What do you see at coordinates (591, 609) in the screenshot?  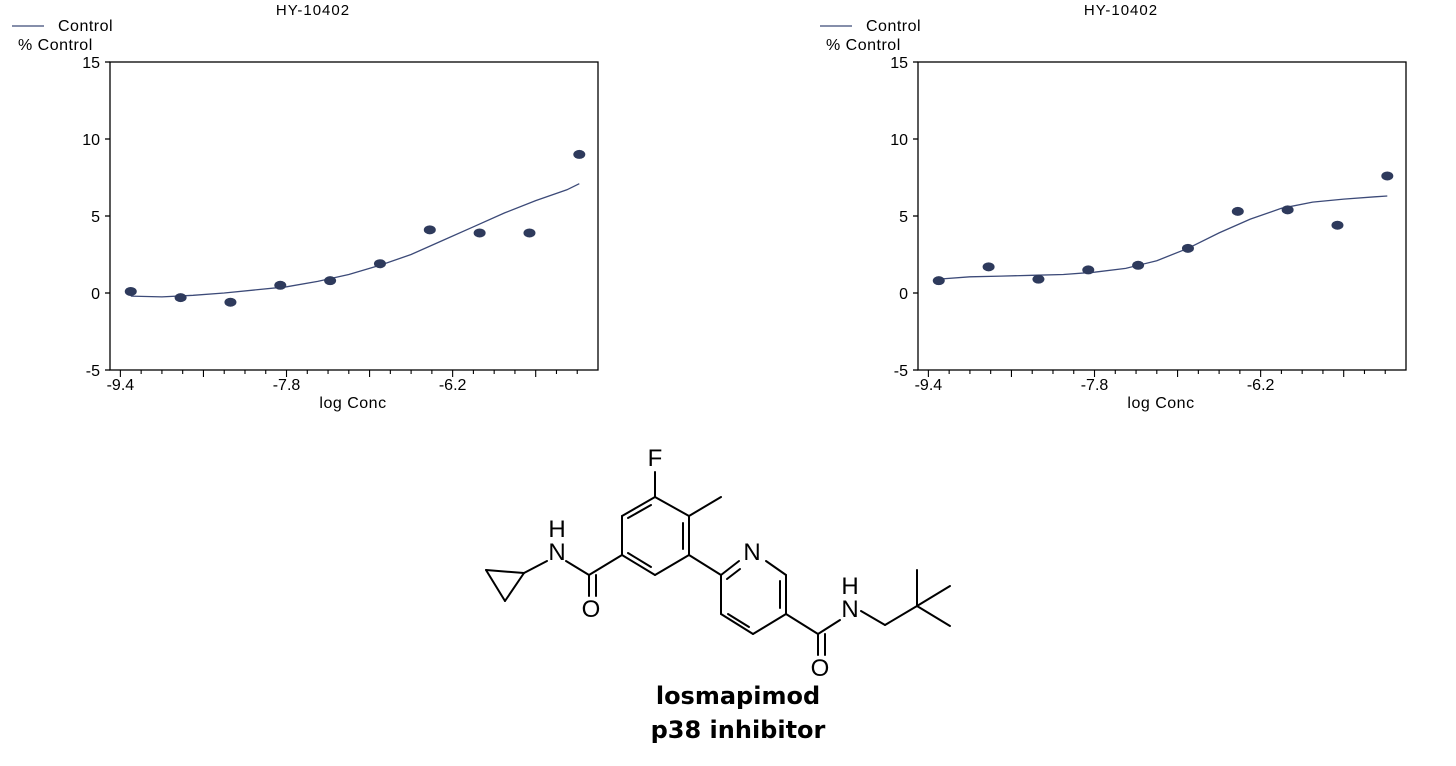 I see `atom-o-left: O` at bounding box center [591, 609].